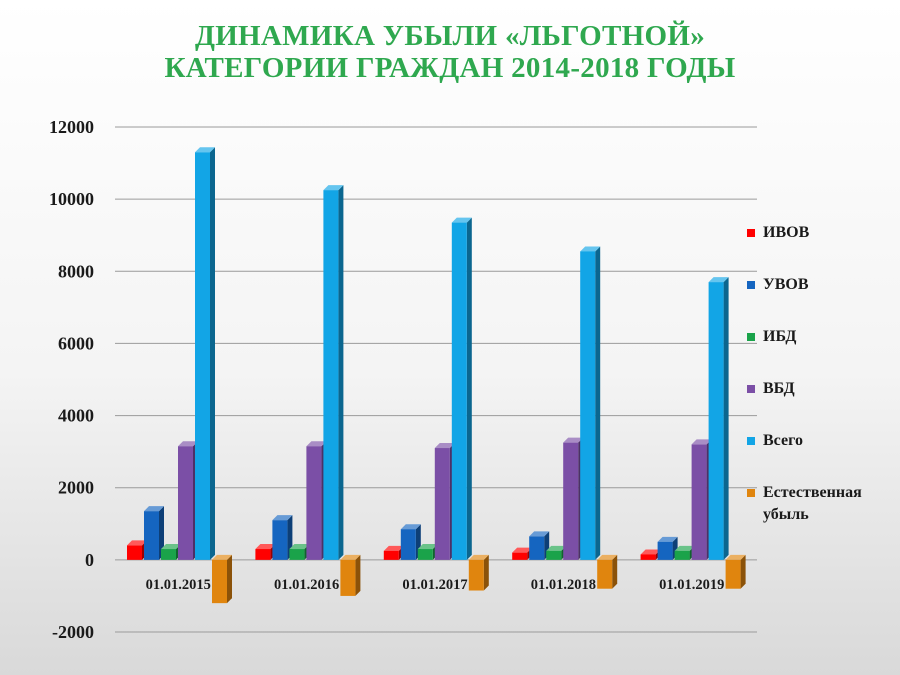 The width and height of the screenshot is (900, 675). What do you see at coordinates (783, 440) in the screenshot?
I see `legend-label: Всего` at bounding box center [783, 440].